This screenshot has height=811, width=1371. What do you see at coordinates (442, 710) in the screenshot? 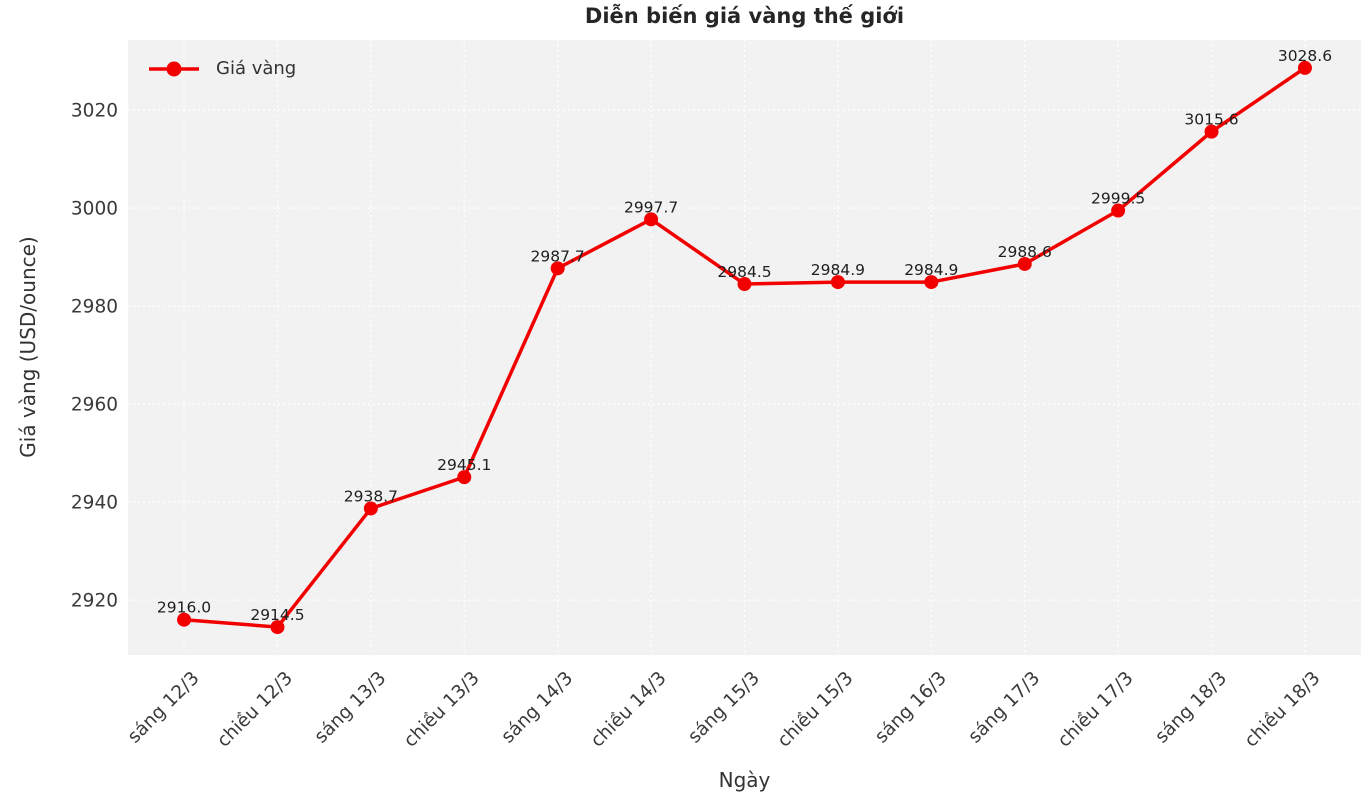
I see `x-tick-label: chiều 13/3` at bounding box center [442, 710].